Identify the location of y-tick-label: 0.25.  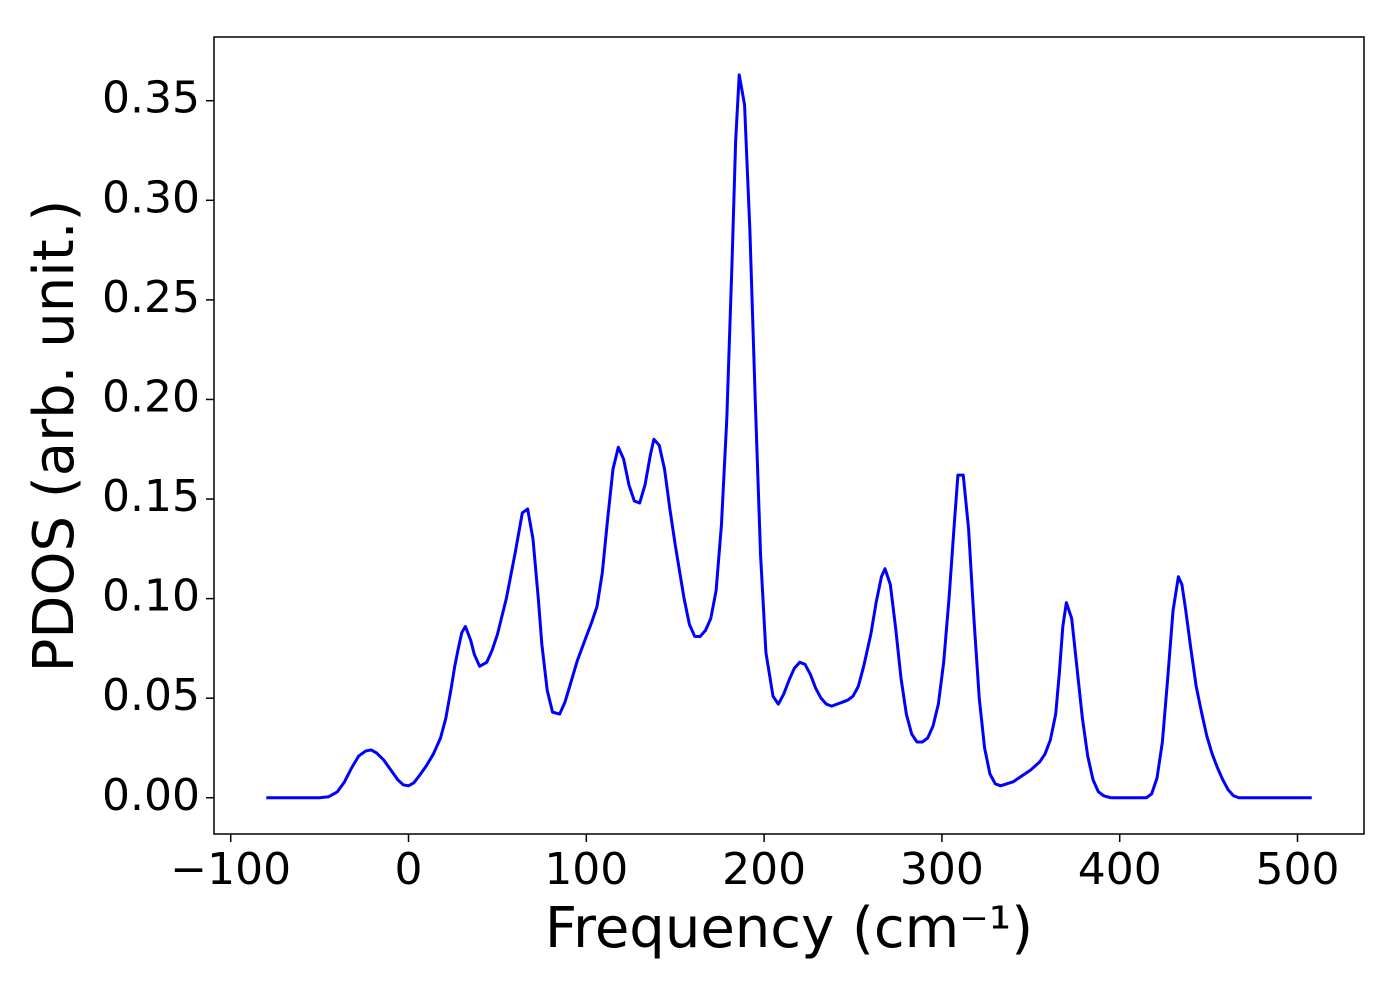
(151, 297).